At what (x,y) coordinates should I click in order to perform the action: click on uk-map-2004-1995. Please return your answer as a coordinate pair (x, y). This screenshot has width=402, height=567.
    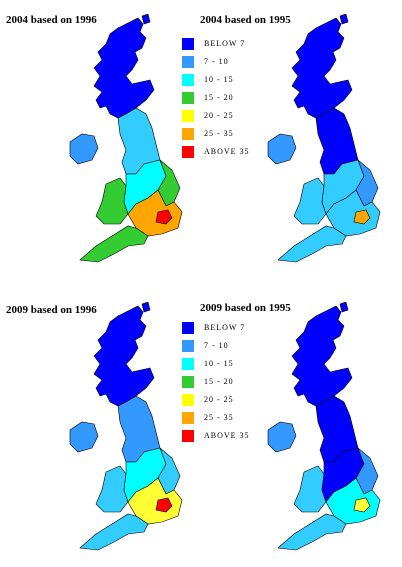
    Looking at the image, I should click on (324, 138).